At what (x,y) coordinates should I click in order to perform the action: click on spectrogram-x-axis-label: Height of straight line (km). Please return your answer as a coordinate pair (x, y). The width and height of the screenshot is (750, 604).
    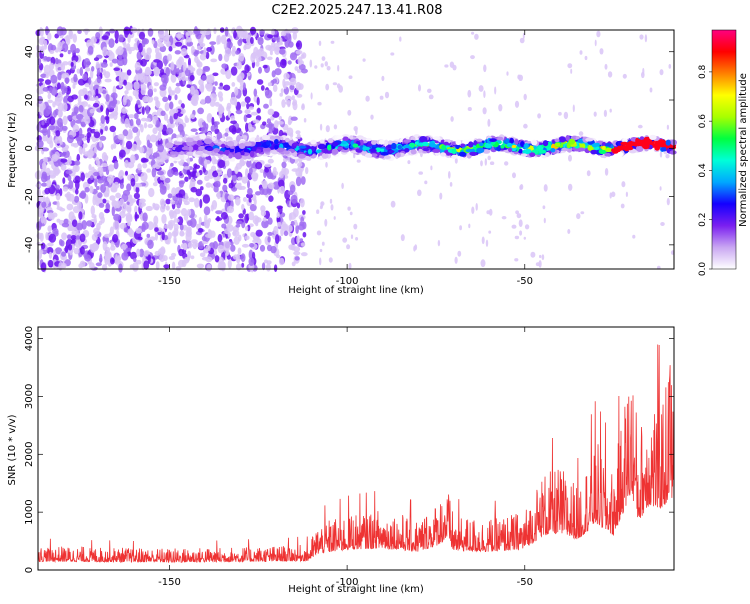
    Looking at the image, I should click on (356, 290).